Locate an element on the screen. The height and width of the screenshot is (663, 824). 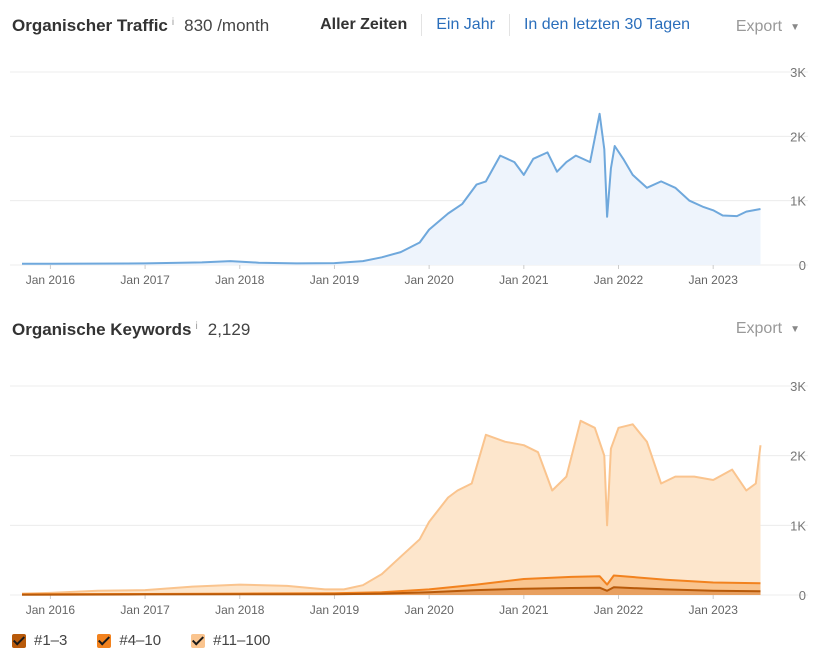
legend-item-top-3: #1–3 is located at coordinates (39, 640).